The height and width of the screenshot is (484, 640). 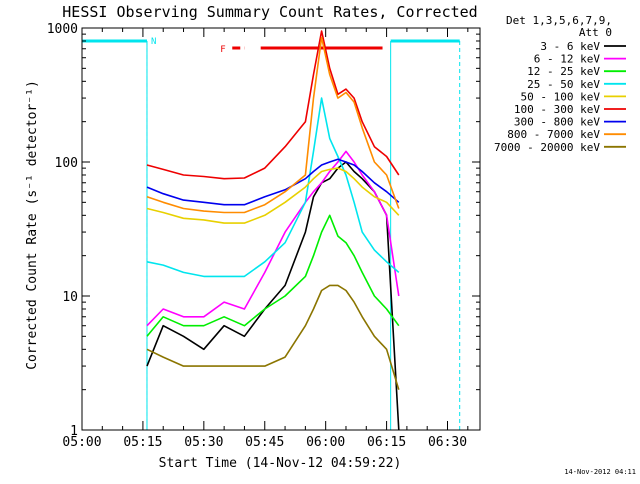 What do you see at coordinates (32, 225) in the screenshot?
I see `y-axis-label: Corrected Count Rate (s⁻¹ detector⁻¹)` at bounding box center [32, 225].